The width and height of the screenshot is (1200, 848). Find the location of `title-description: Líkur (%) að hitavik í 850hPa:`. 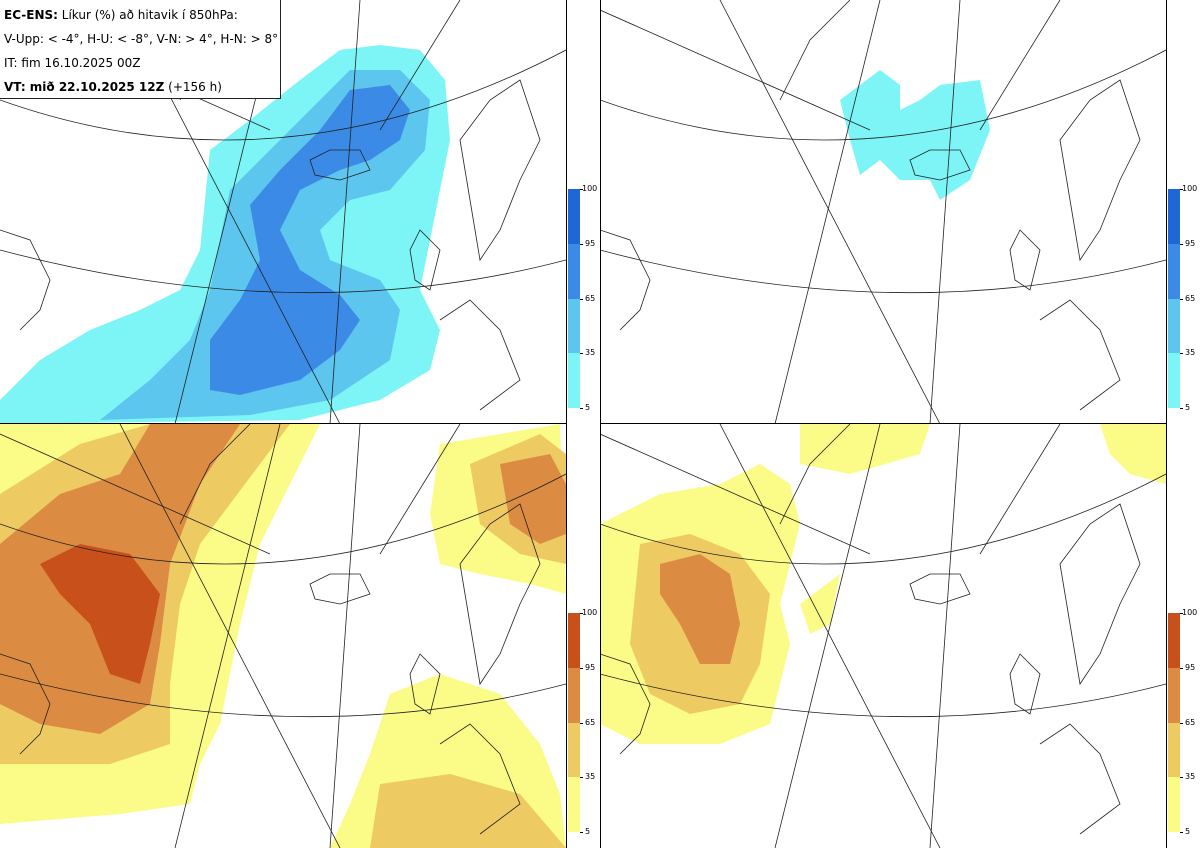

title-description: Líkur (%) að hitavik í 850hPa: is located at coordinates (147, 15).